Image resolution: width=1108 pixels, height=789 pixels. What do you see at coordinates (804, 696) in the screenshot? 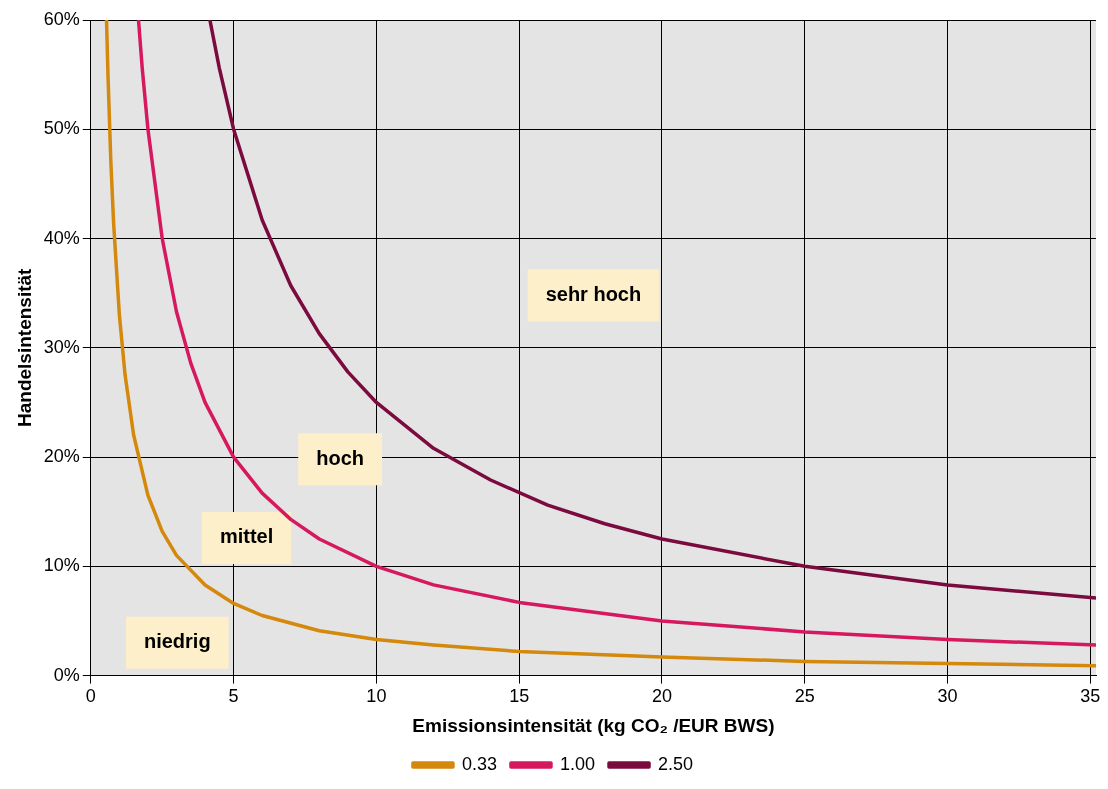
I see `x-tick-label: 25` at bounding box center [804, 696].